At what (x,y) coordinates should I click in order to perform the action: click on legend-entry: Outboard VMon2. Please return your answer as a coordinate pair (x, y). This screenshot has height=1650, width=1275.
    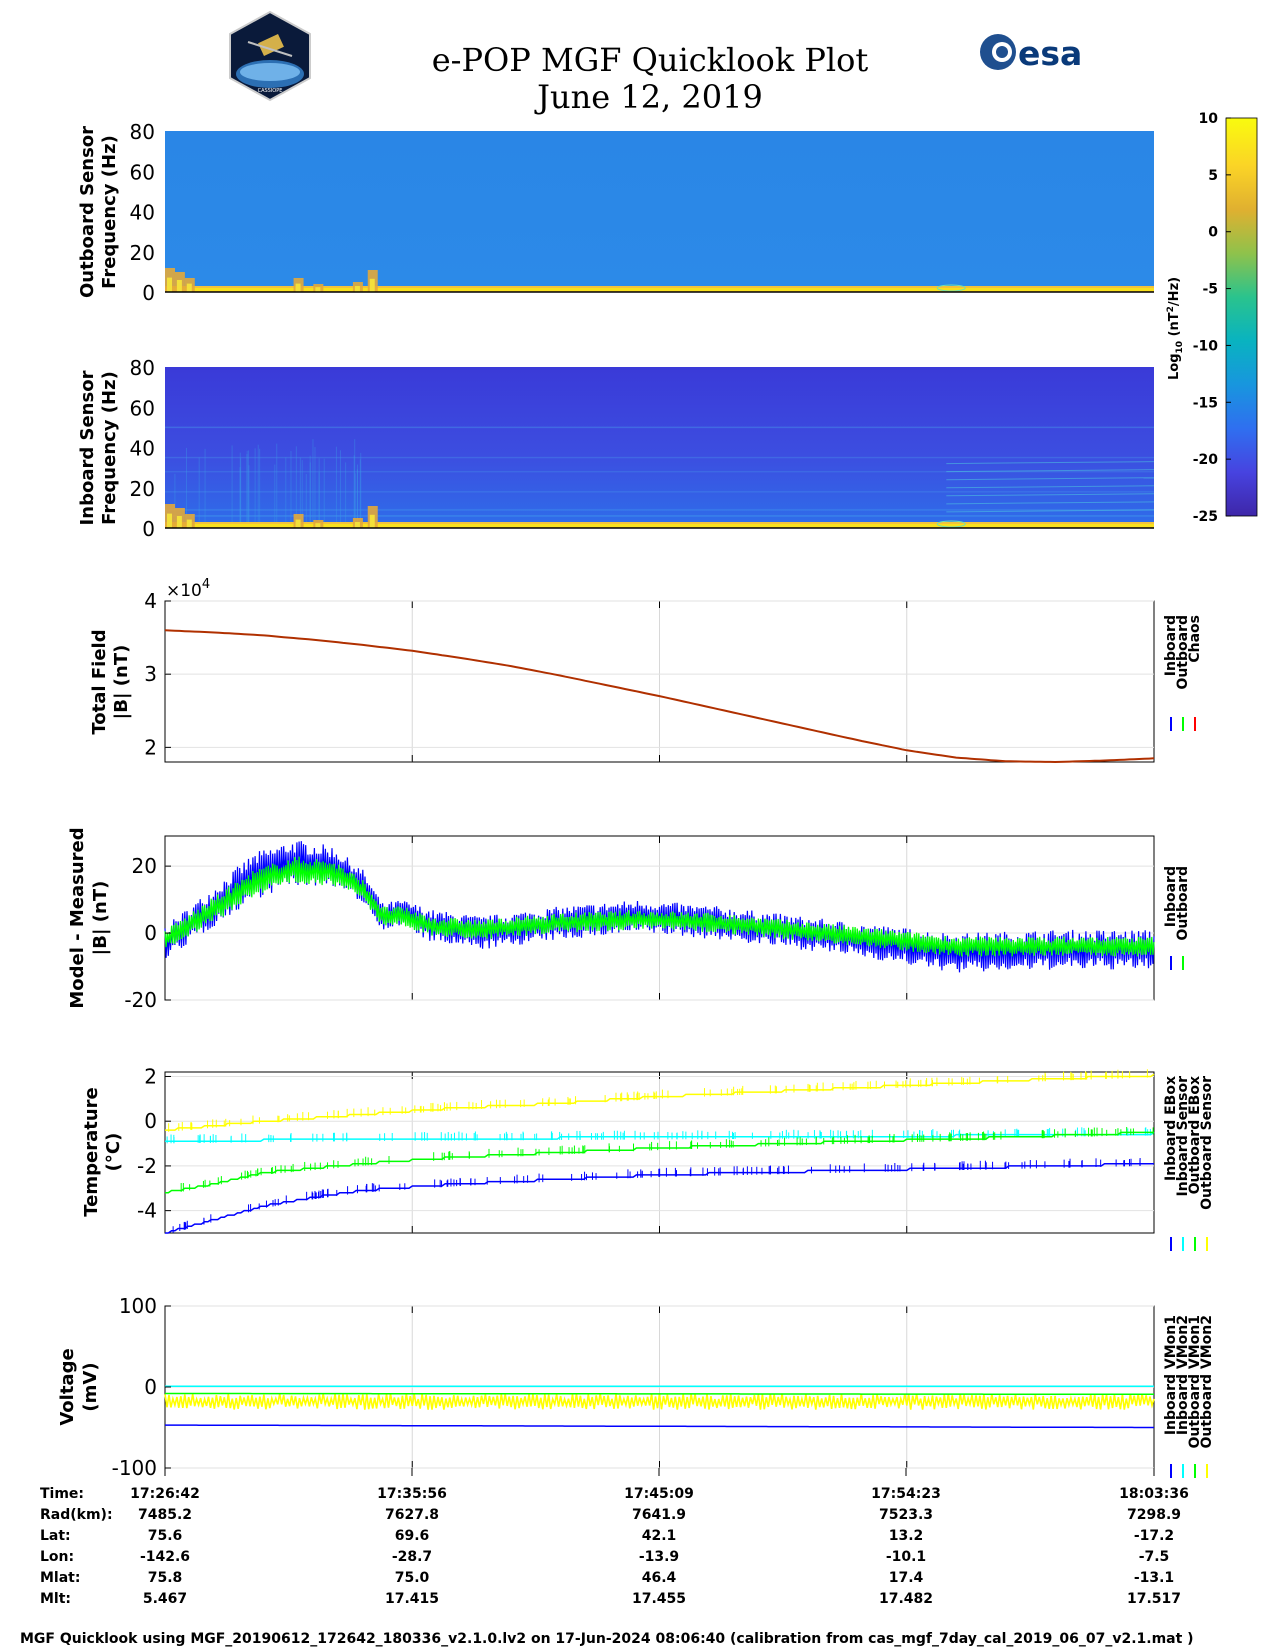
    Looking at the image, I should click on (1207, 1382).